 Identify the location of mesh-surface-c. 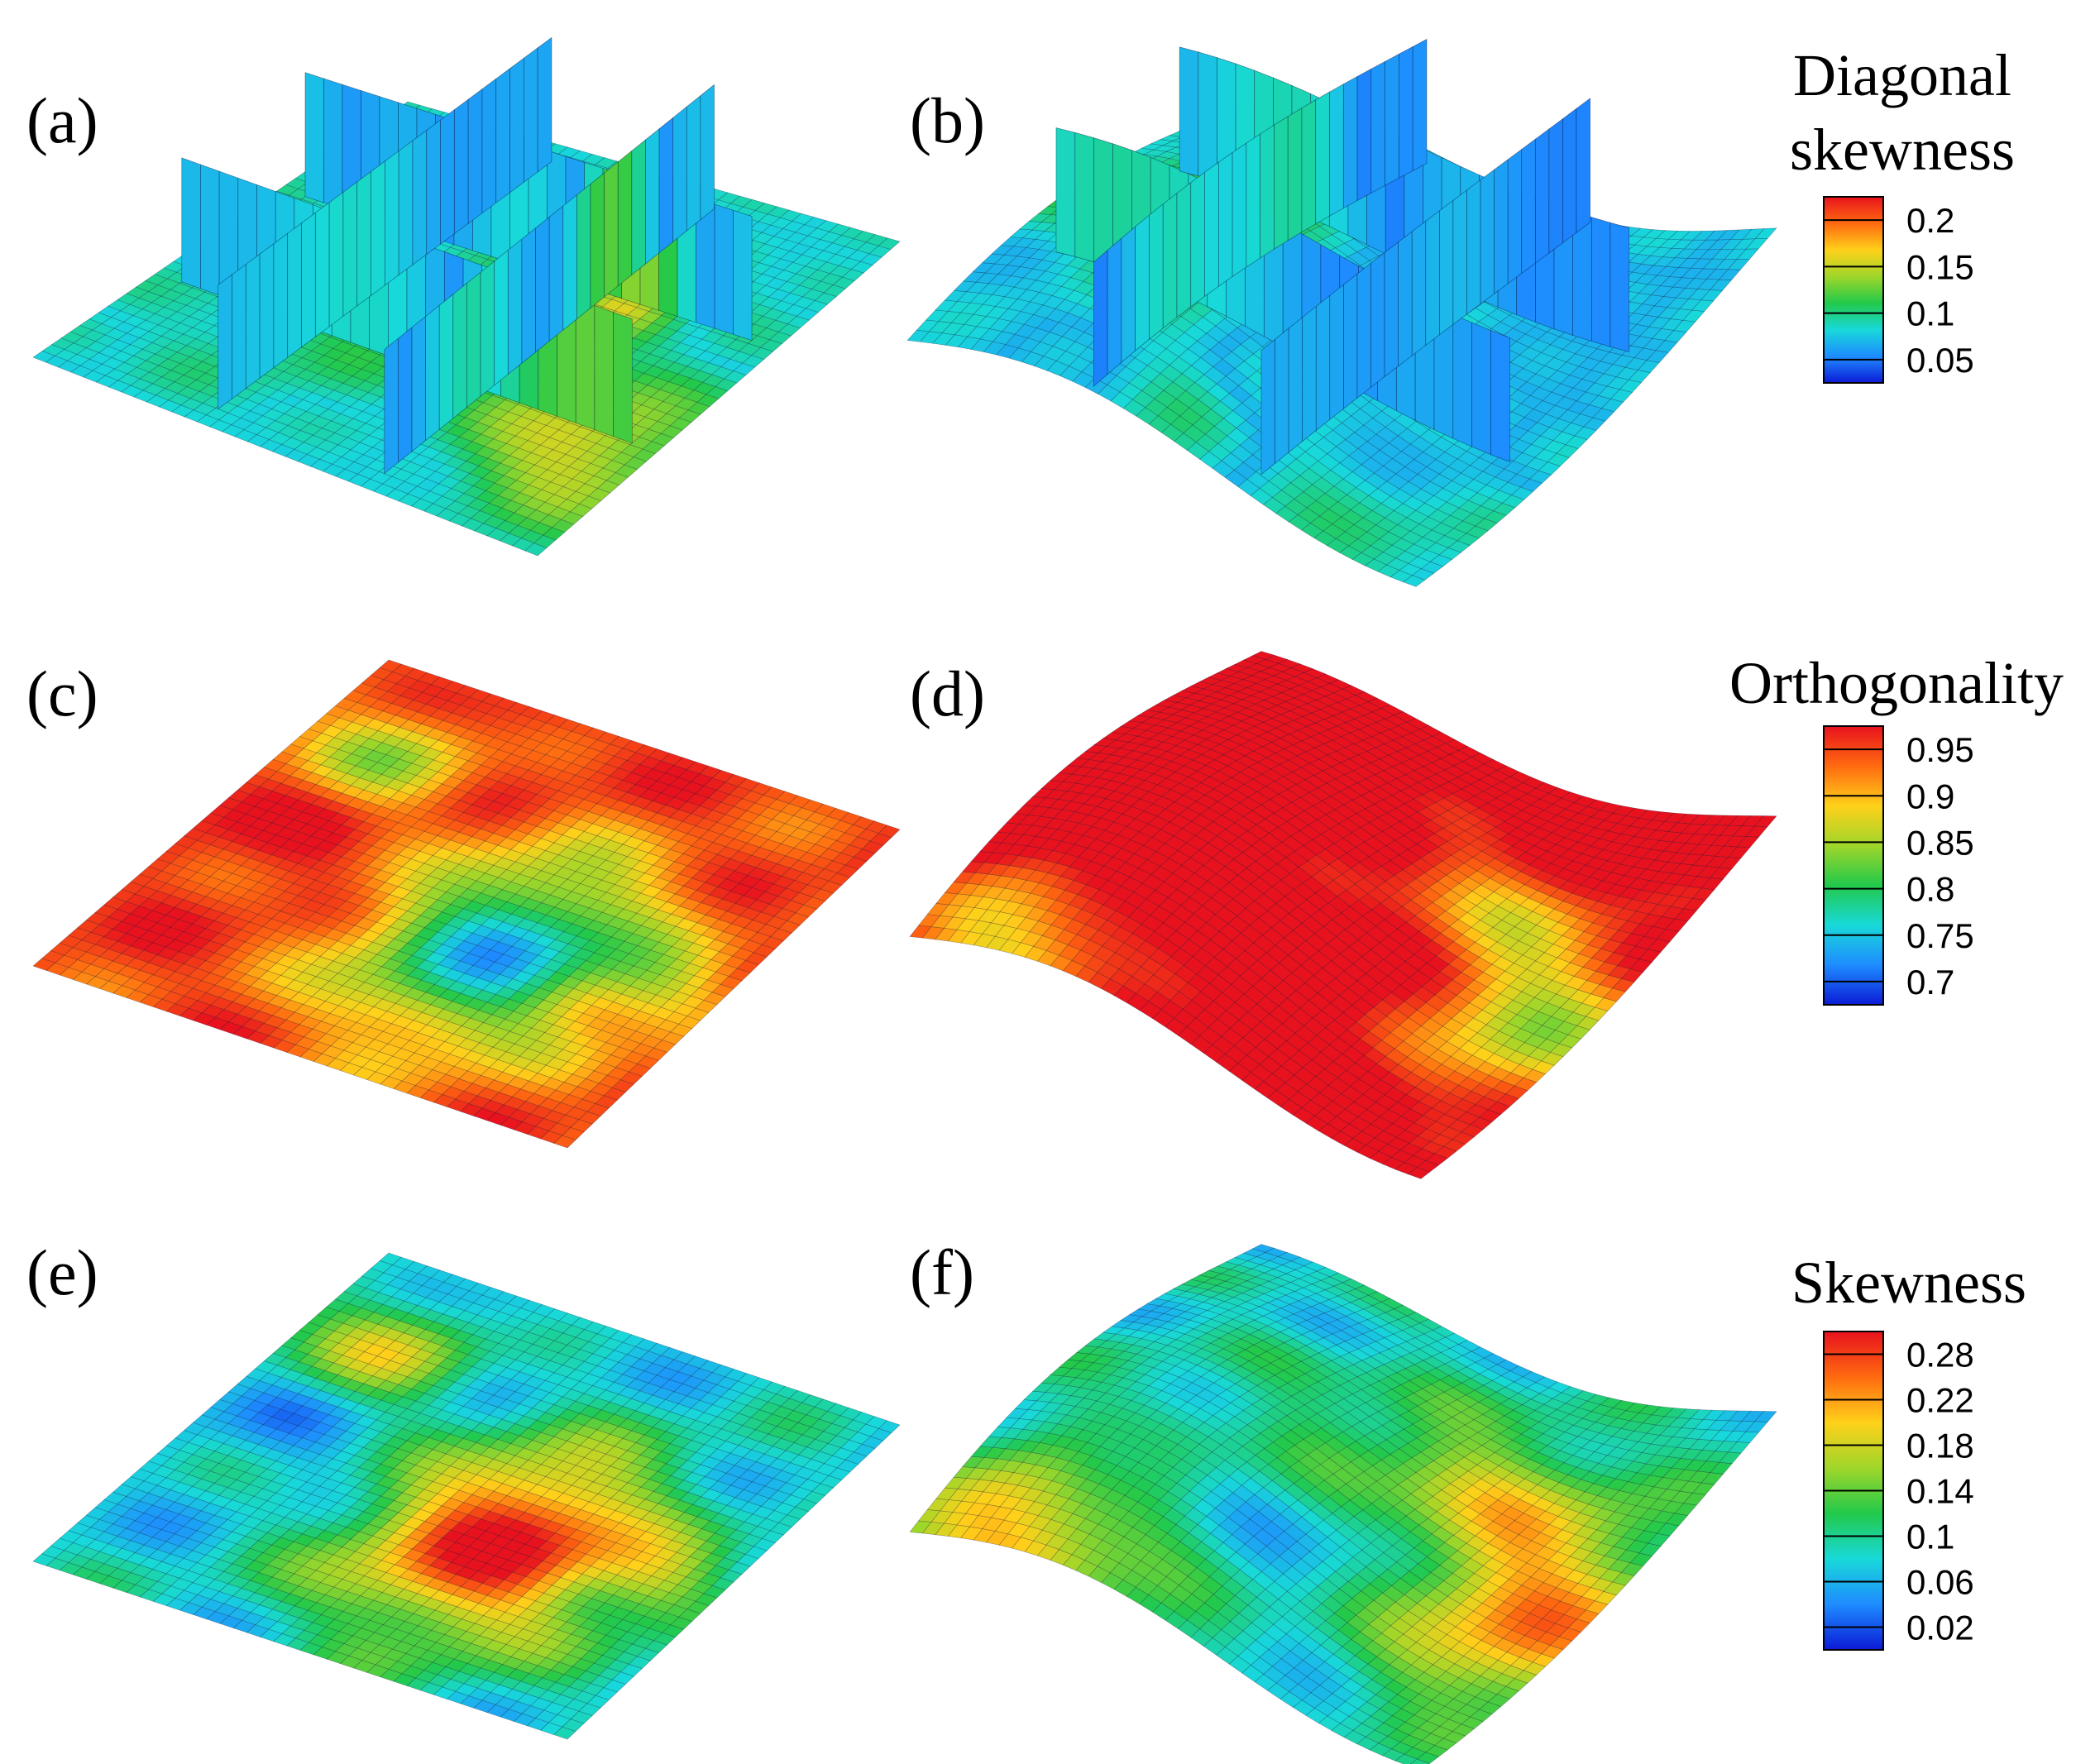
(466, 904).